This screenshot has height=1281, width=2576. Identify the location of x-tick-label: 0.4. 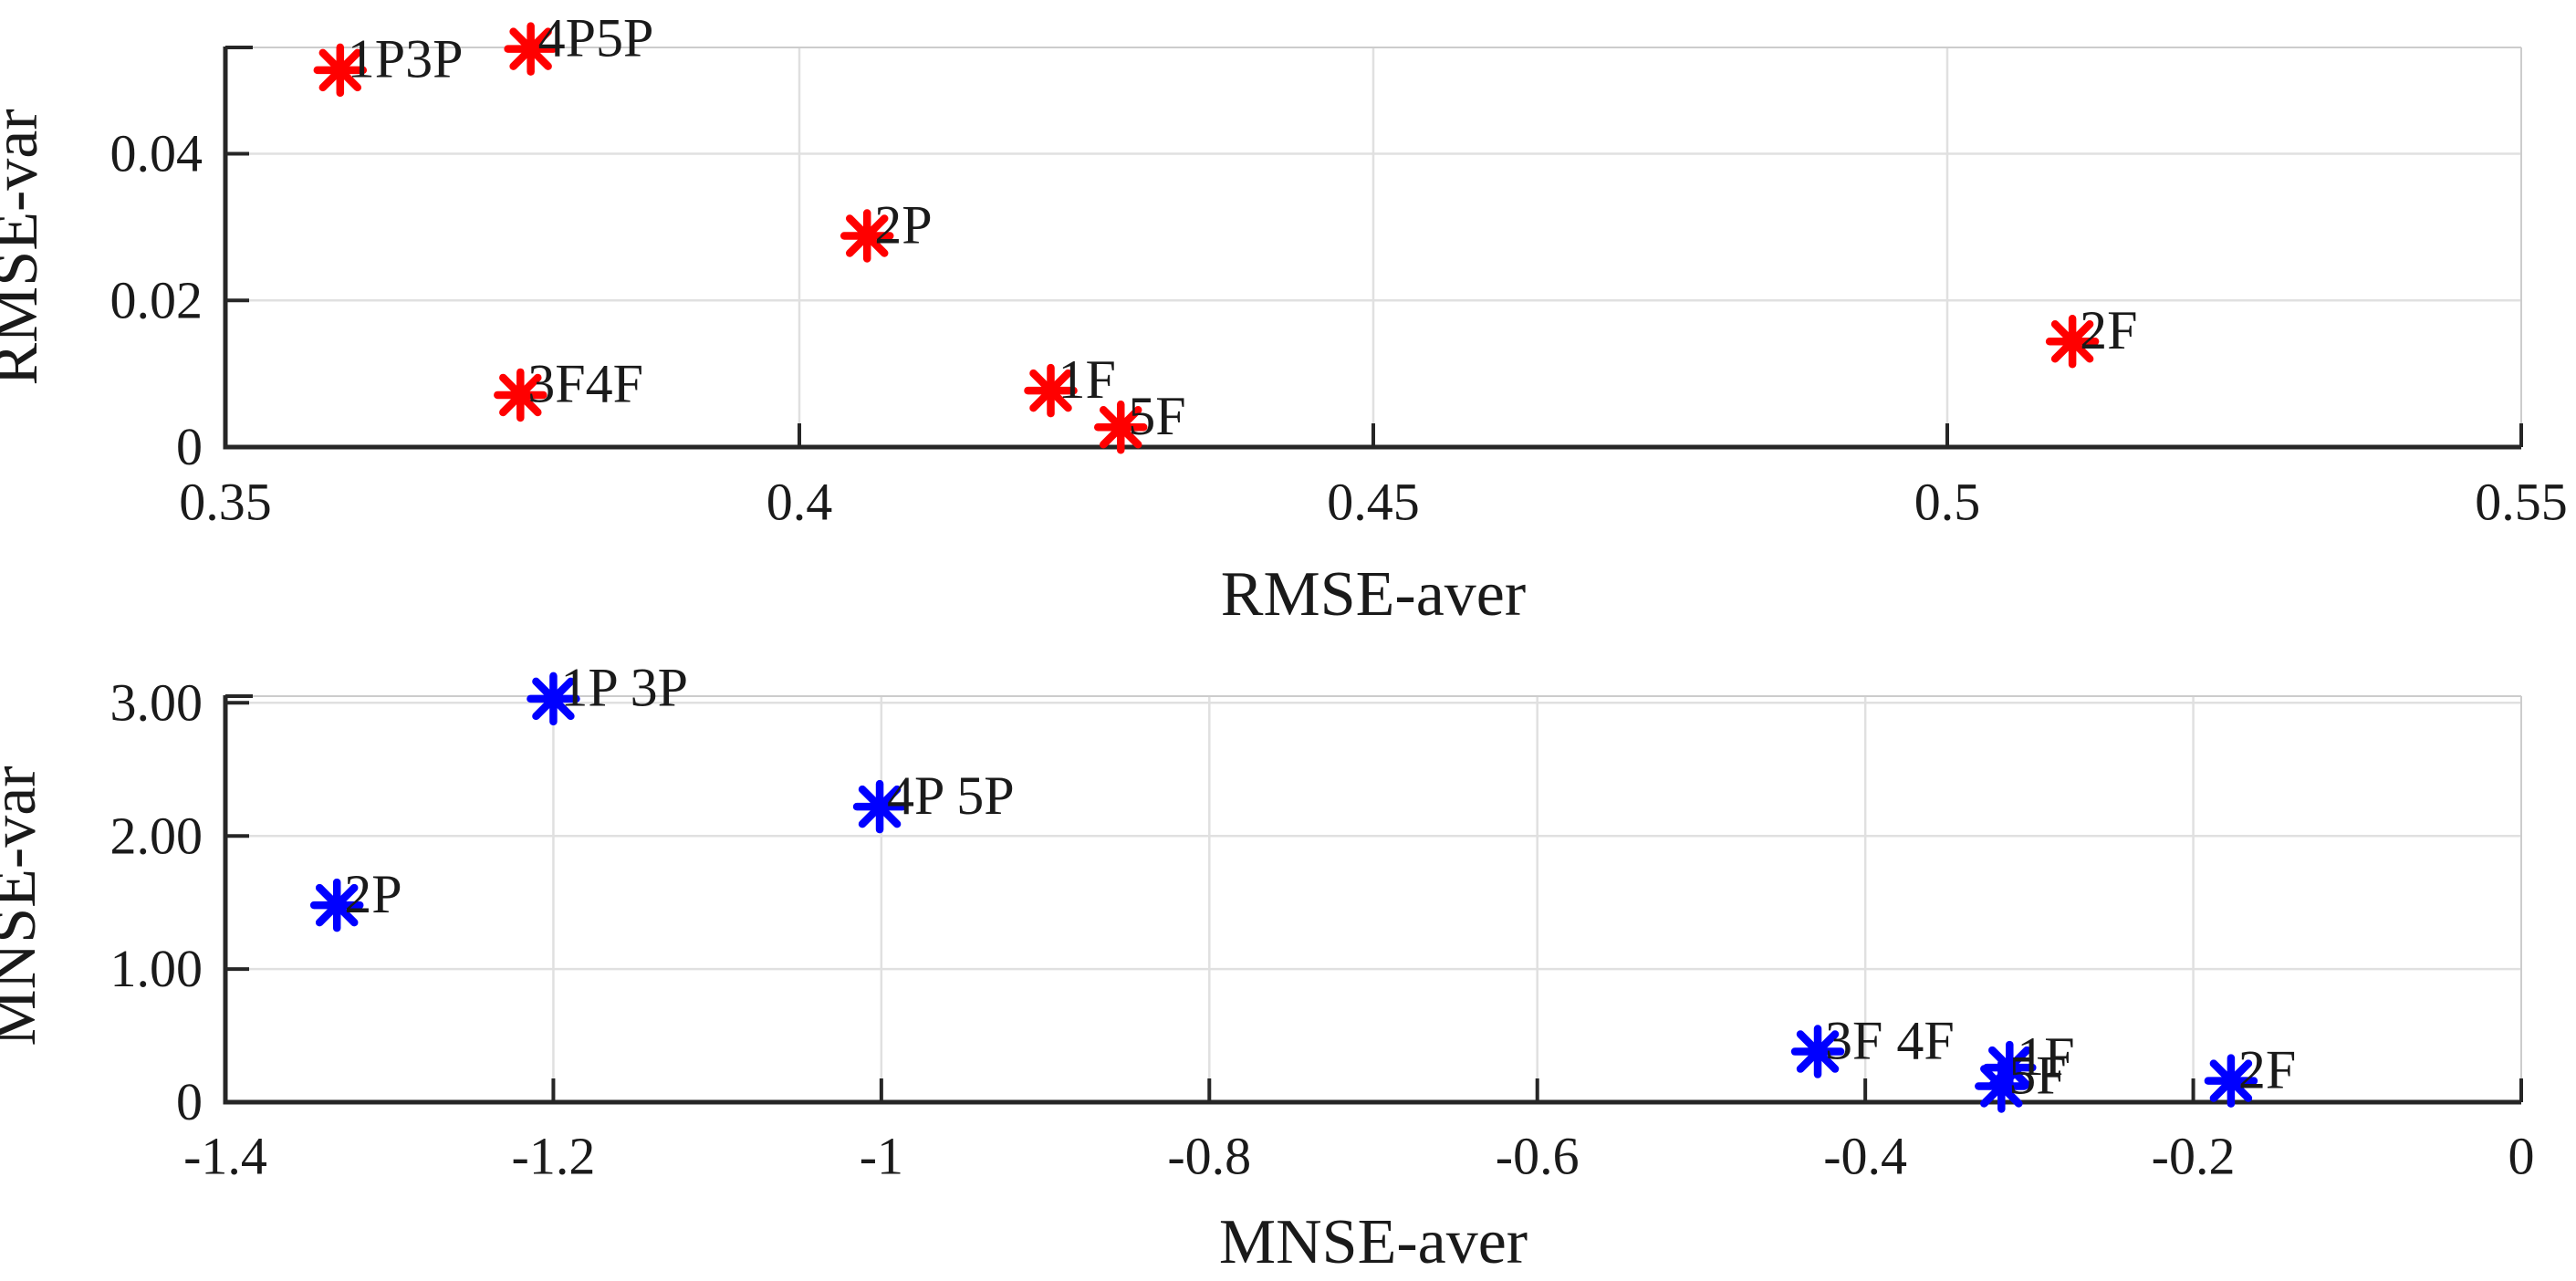
(800, 501).